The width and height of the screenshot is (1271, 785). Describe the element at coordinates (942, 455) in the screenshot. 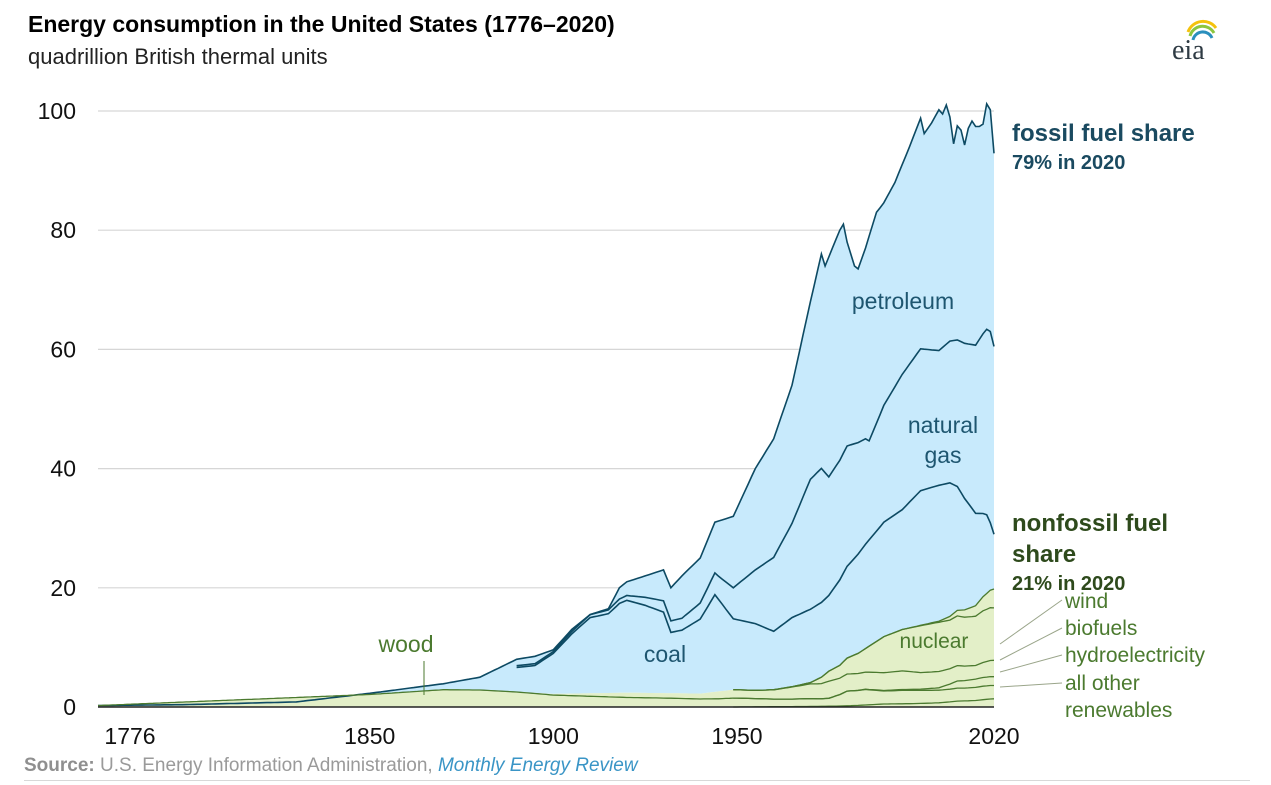

I see `label-natural-gas-2: gas` at that location.